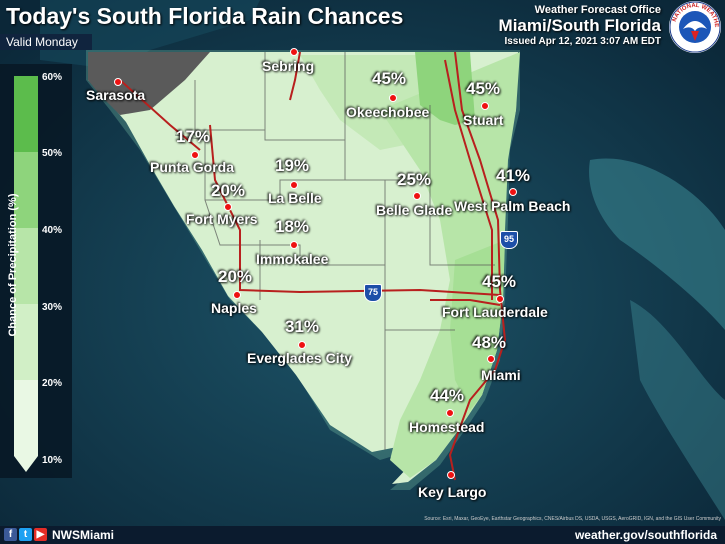 Image resolution: width=725 pixels, height=544 pixels. I want to click on city-label-everglades-city: Everglades City, so click(300, 358).